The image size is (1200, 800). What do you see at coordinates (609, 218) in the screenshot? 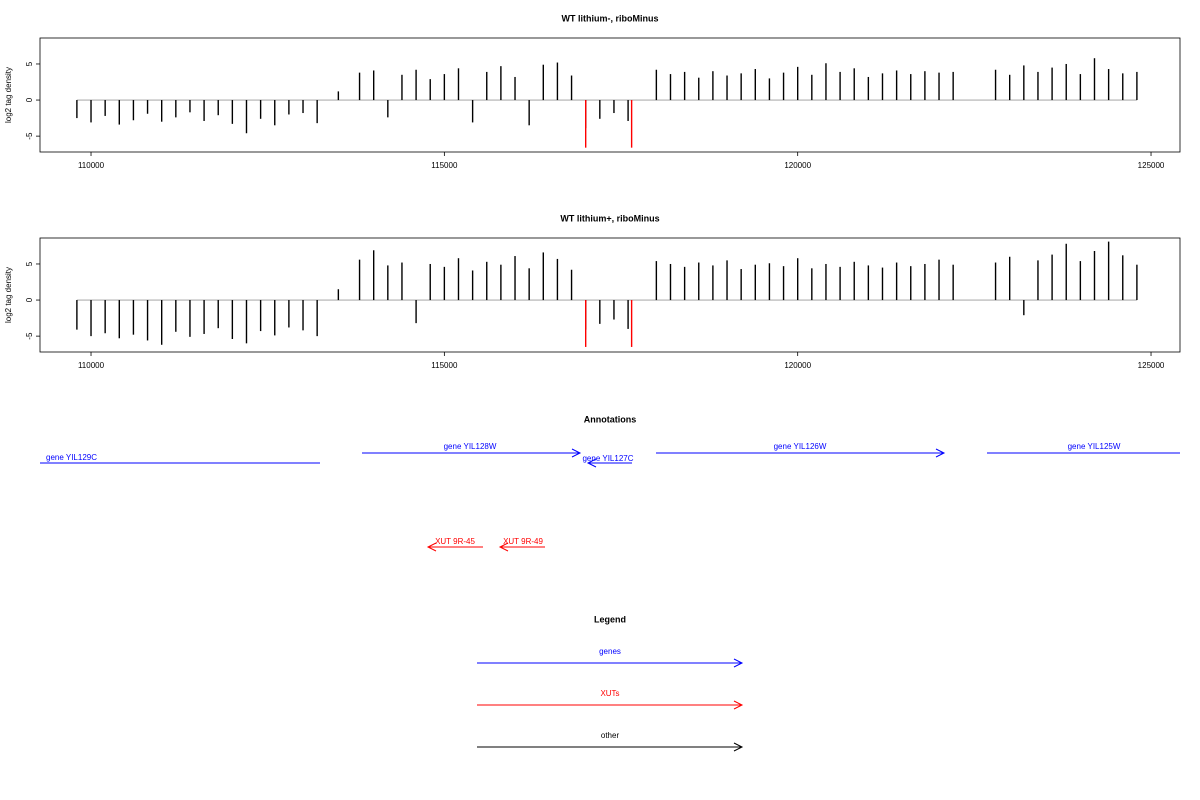
I see `chart-title: WT lithium+, riboMinus` at bounding box center [609, 218].